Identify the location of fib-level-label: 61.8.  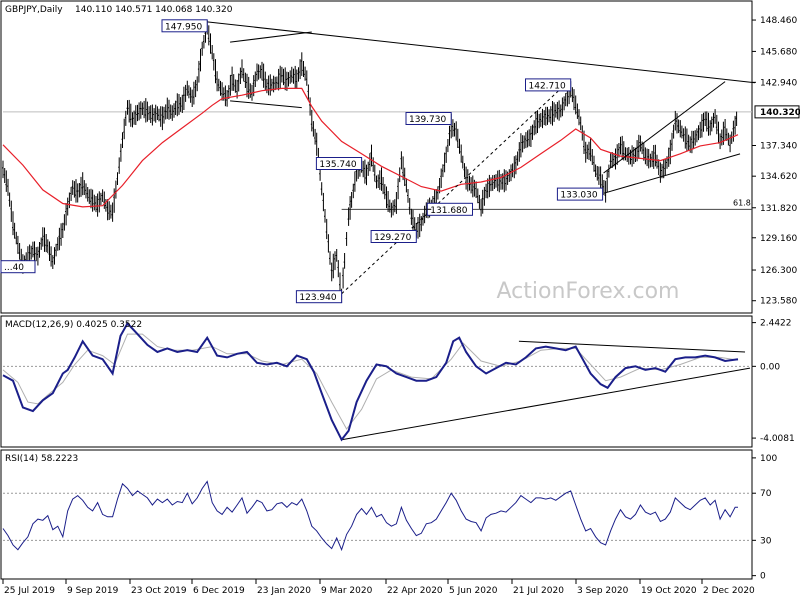
(742, 202).